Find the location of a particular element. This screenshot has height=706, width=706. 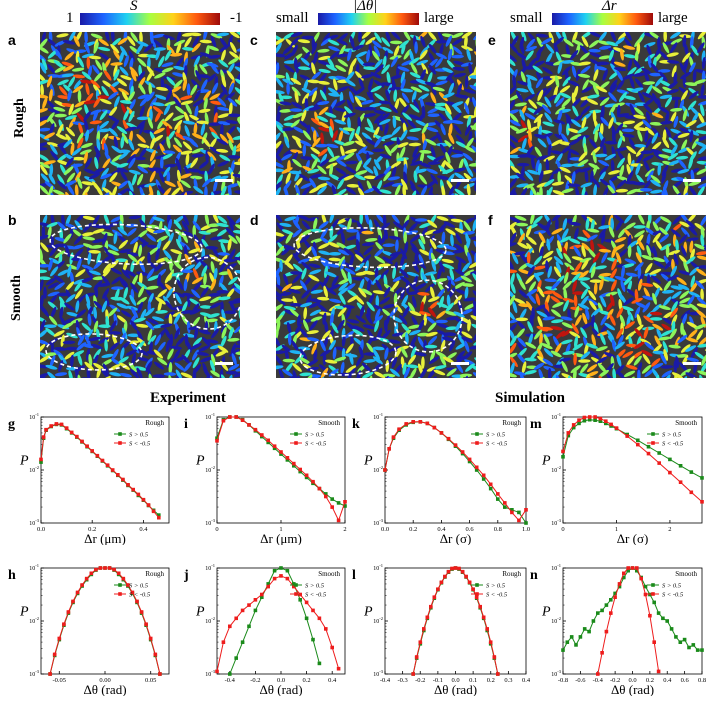

x-axis-label: Δr (μm) is located at coordinates (105, 538).